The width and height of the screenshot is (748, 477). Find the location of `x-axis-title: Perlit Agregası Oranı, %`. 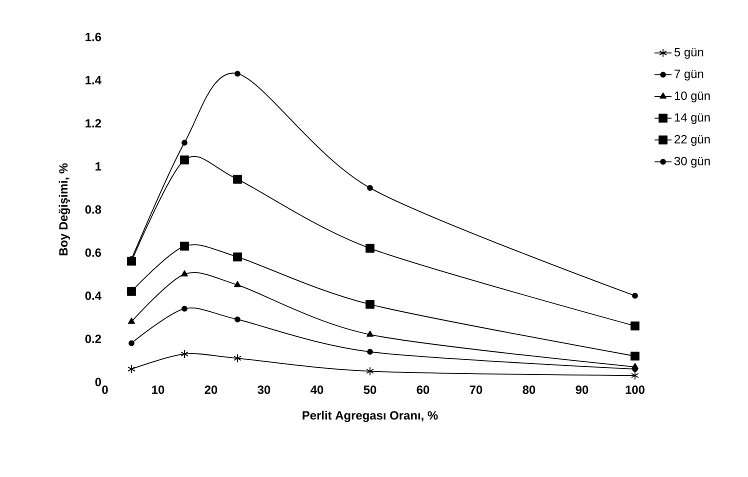

x-axis-title: Perlit Agregası Oranı, % is located at coordinates (370, 416).